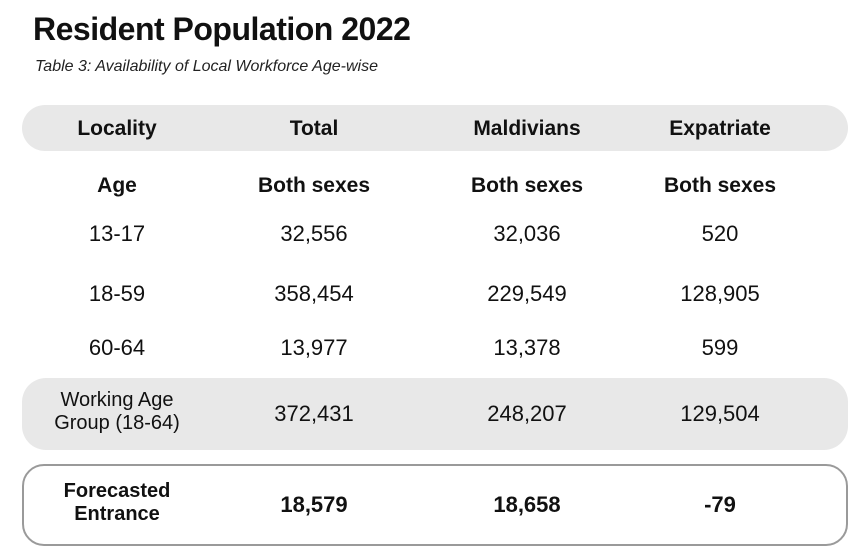 Image resolution: width=861 pixels, height=558 pixels. What do you see at coordinates (435, 505) in the screenshot?
I see `forecast-box` at bounding box center [435, 505].